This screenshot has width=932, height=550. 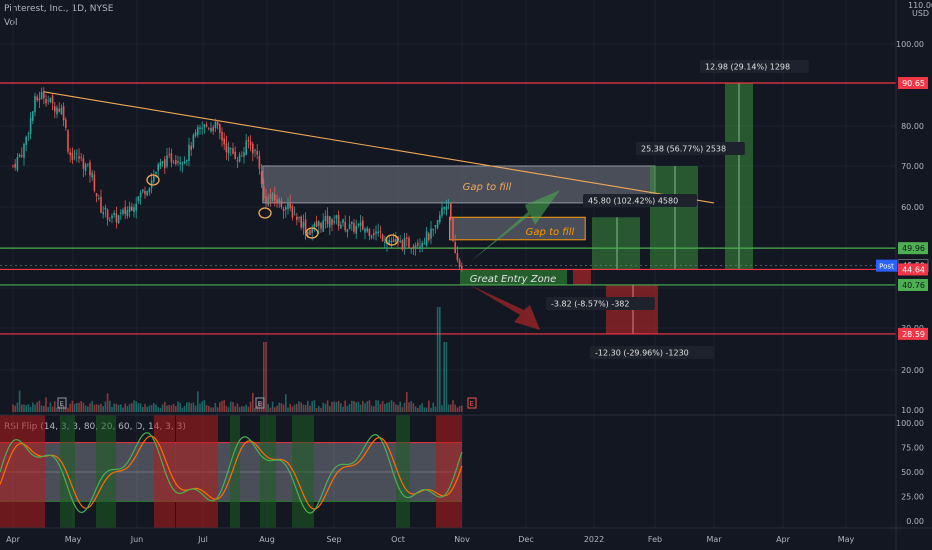 What do you see at coordinates (912, 472) in the screenshot?
I see `rsi-tick: 50.00` at bounding box center [912, 472].